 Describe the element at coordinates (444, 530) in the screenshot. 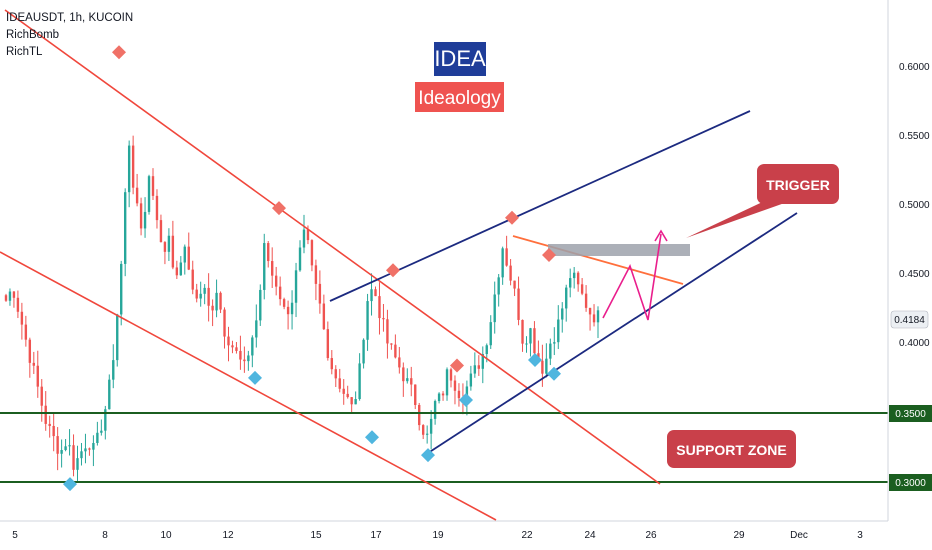

I see `time-axis: 5 8 10 12 15 17 19 22 24 26 29 Dec 3` at that location.